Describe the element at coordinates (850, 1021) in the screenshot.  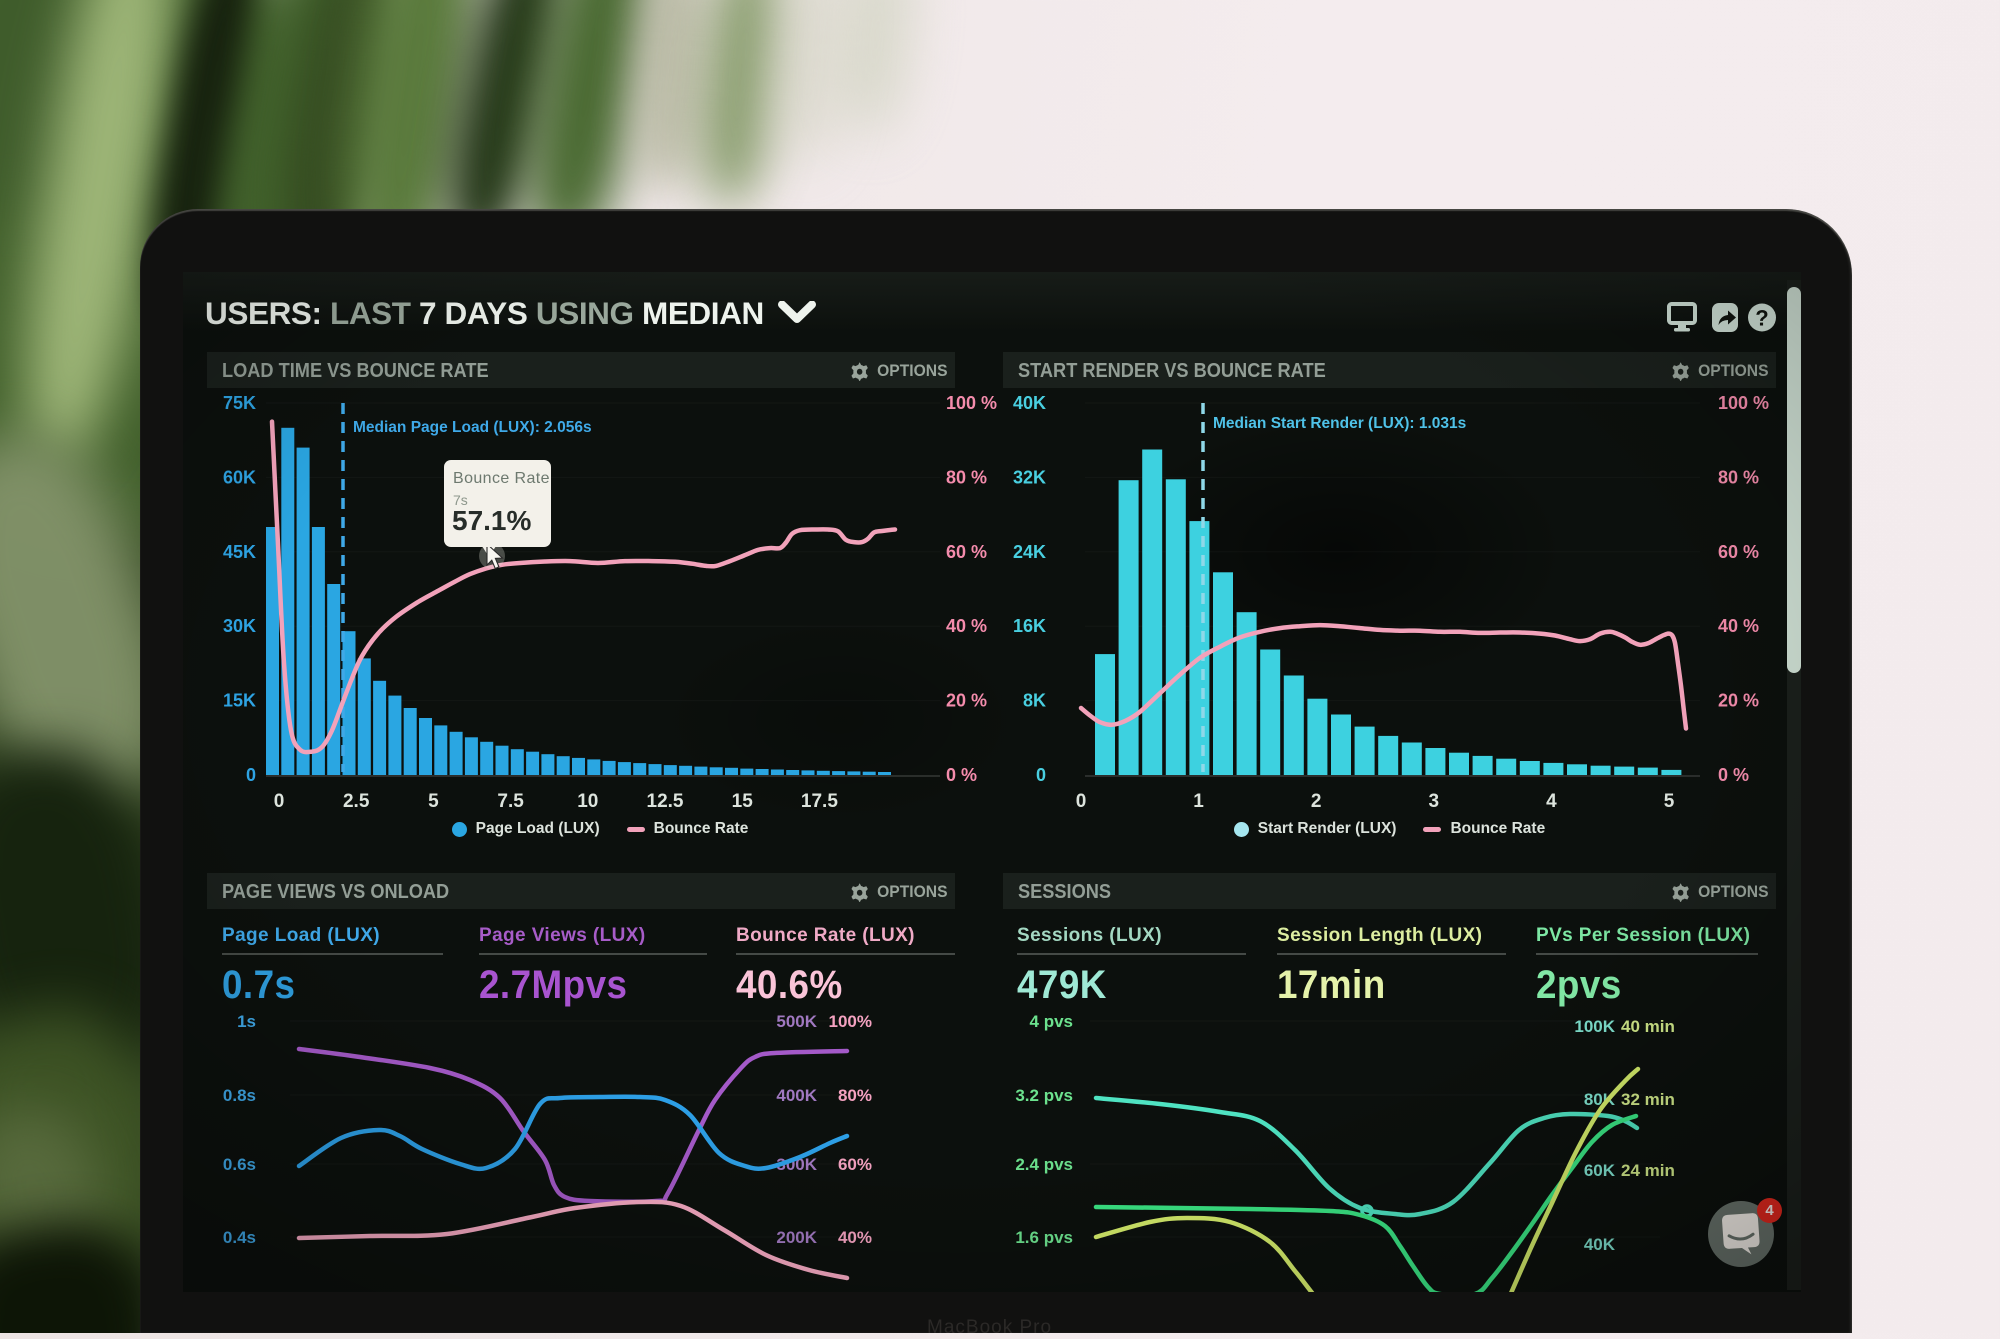
I see `svg-text: 100%` at that location.